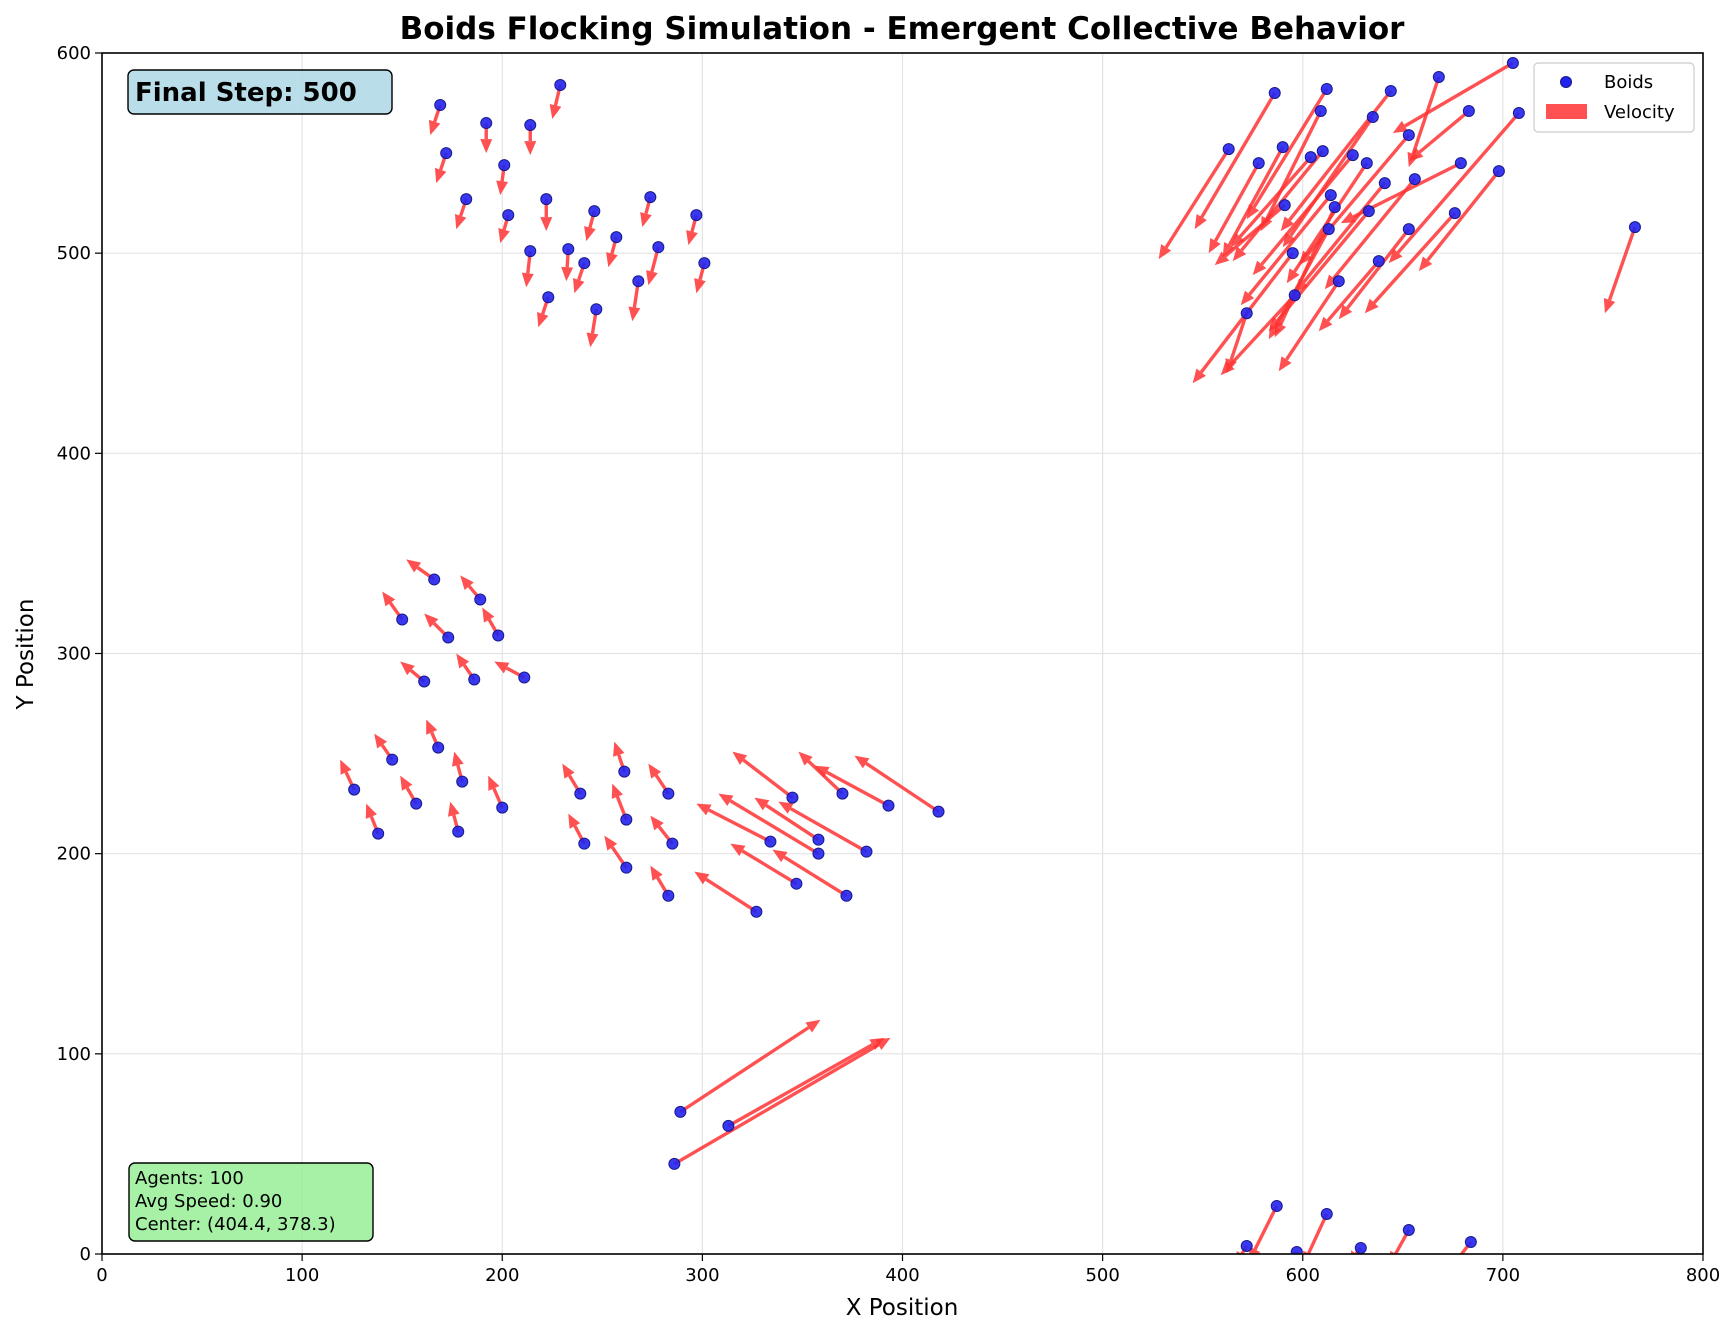 The image size is (1733, 1333). Describe the element at coordinates (902, 1275) in the screenshot. I see `x-tick-label: 400` at that location.